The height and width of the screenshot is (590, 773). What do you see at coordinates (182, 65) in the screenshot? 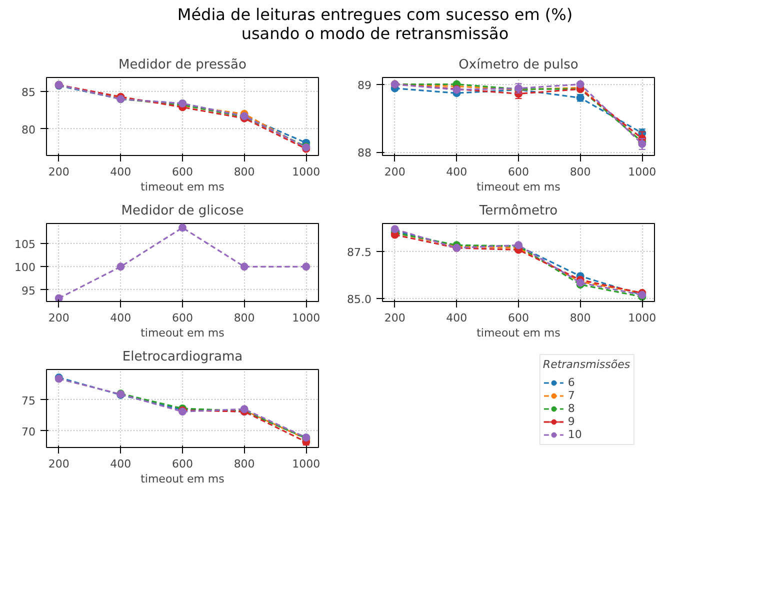
I see `chart-title: Medidor de pressão` at bounding box center [182, 65].